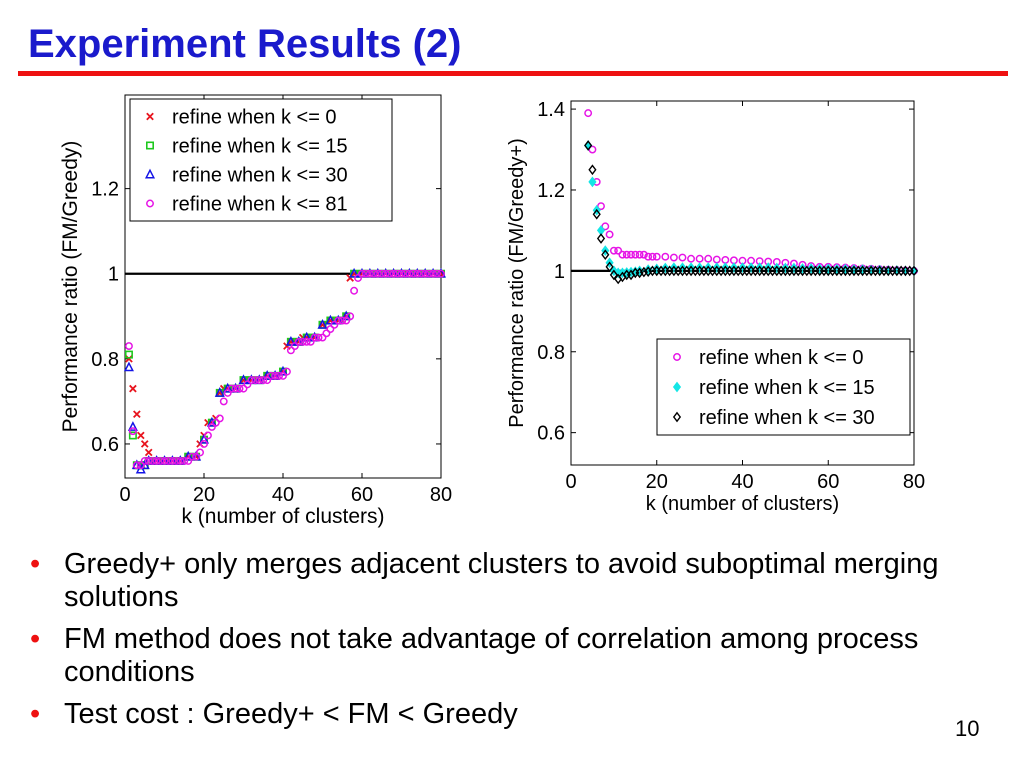 Image resolution: width=1024 pixels, height=768 pixels. I want to click on x-axis-label: k (number of clusters), so click(742, 504).